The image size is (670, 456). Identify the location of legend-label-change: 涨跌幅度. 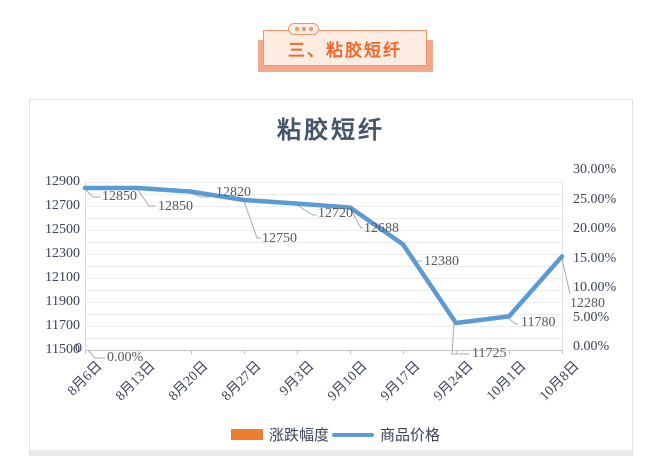
(299, 436).